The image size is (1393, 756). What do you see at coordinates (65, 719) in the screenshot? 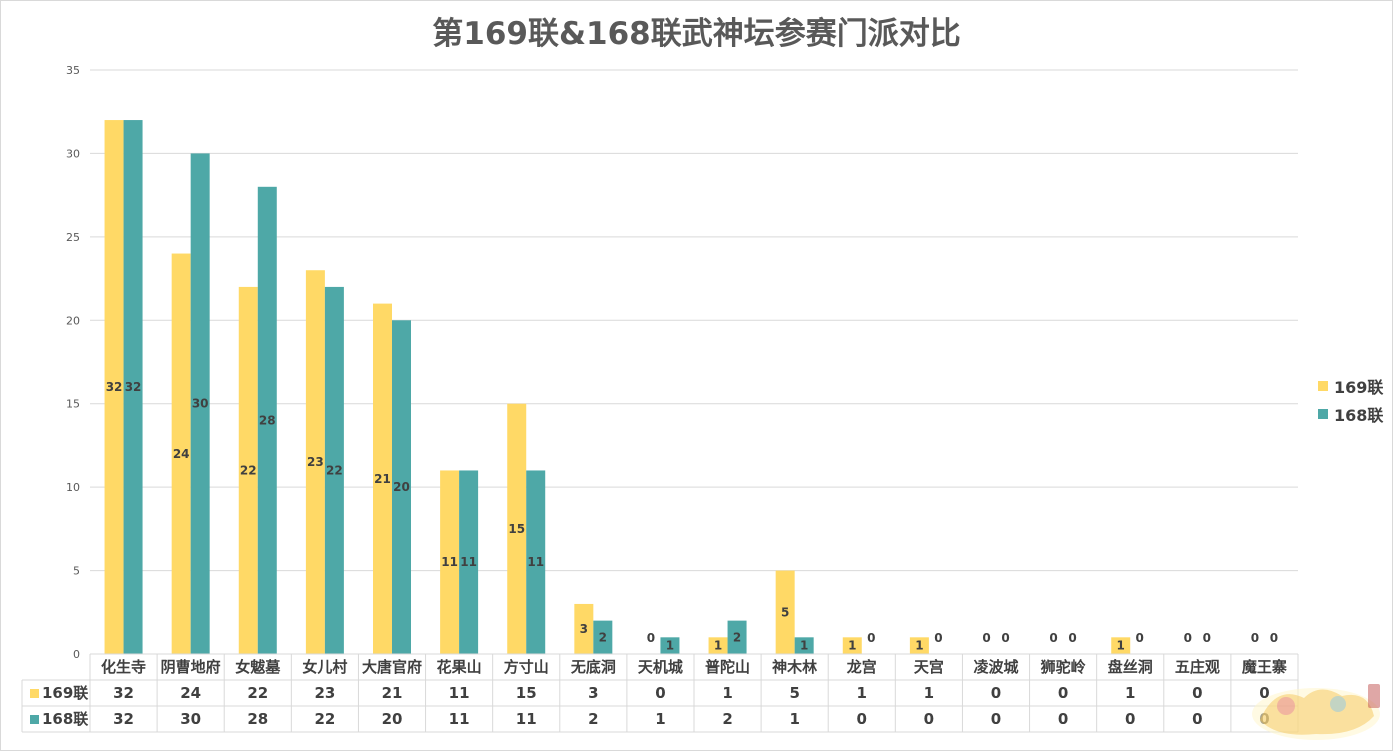
I see `table-series-name: 168联` at bounding box center [65, 719].